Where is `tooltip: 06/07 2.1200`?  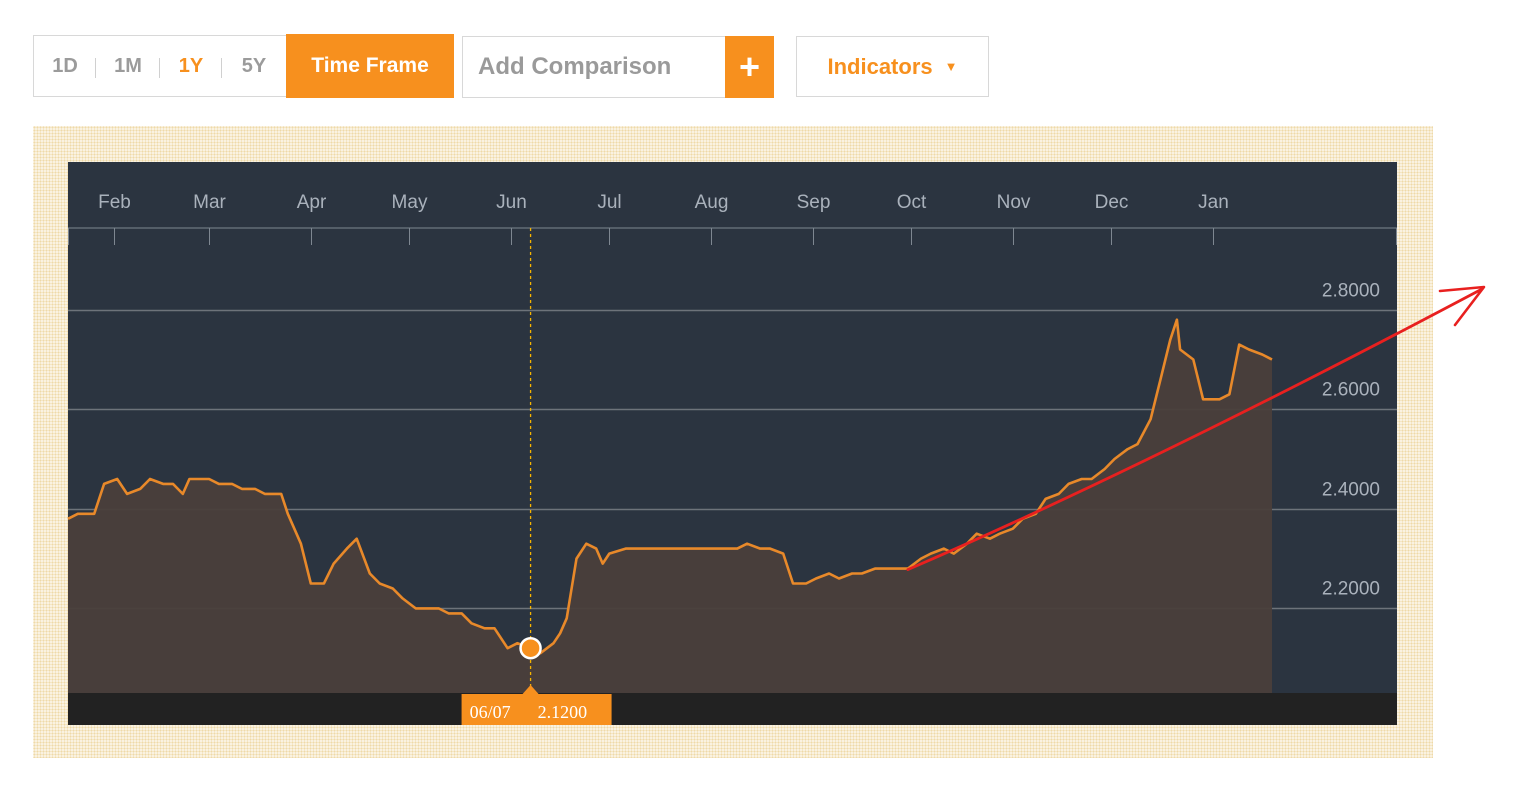 tooltip: 06/07 2.1200 is located at coordinates (536, 705).